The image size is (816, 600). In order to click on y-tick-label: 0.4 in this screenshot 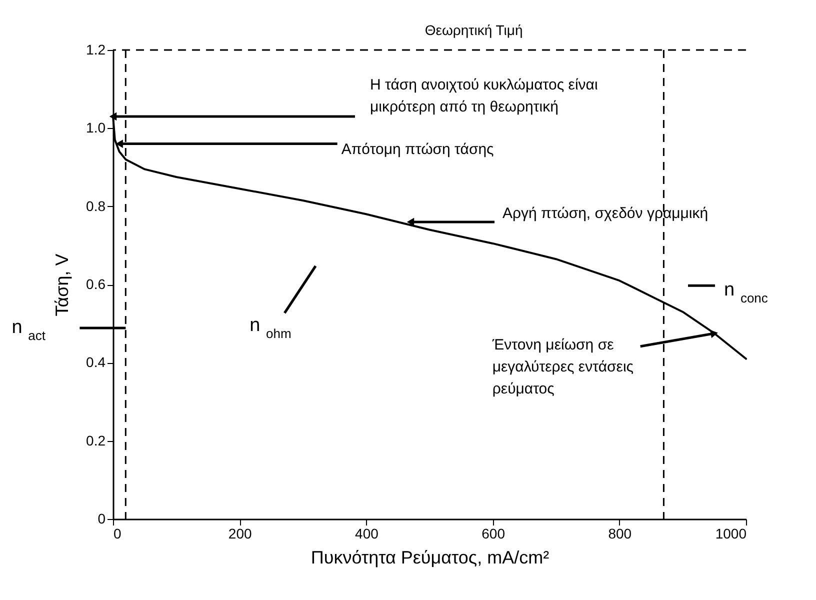, I will do `click(96, 362)`.